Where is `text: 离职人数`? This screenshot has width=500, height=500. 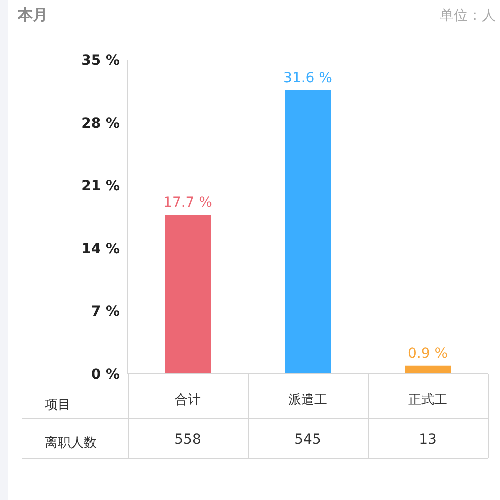
text: 离职人数 is located at coordinates (71, 443).